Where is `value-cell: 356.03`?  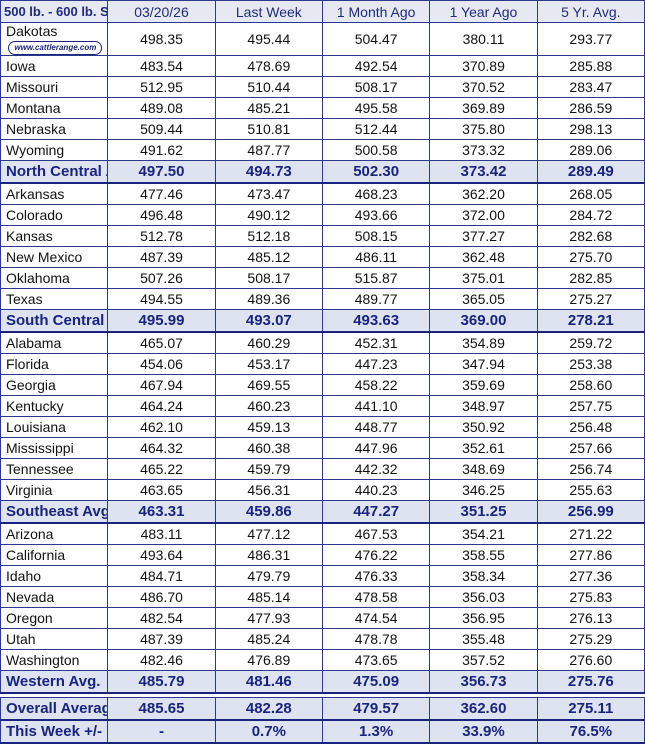 value-cell: 356.03 is located at coordinates (483, 597).